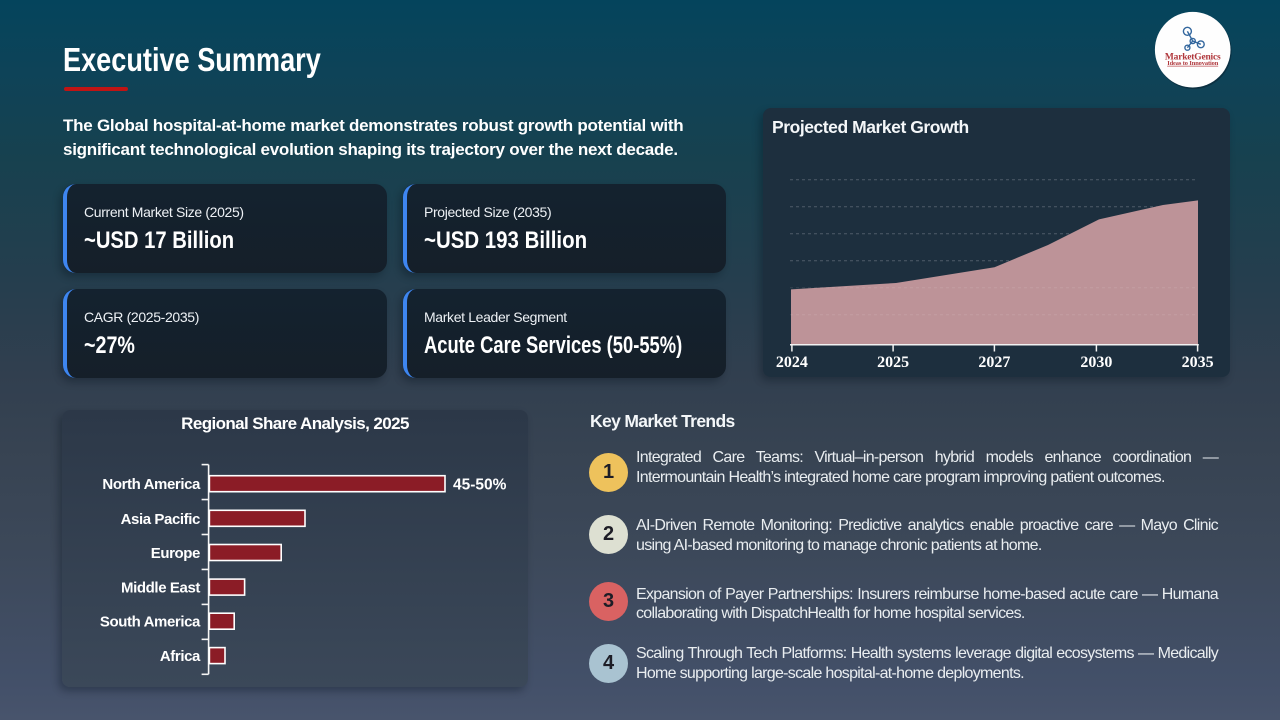 Image resolution: width=1280 pixels, height=720 pixels. What do you see at coordinates (151, 484) in the screenshot?
I see `svg-text: North America` at bounding box center [151, 484].